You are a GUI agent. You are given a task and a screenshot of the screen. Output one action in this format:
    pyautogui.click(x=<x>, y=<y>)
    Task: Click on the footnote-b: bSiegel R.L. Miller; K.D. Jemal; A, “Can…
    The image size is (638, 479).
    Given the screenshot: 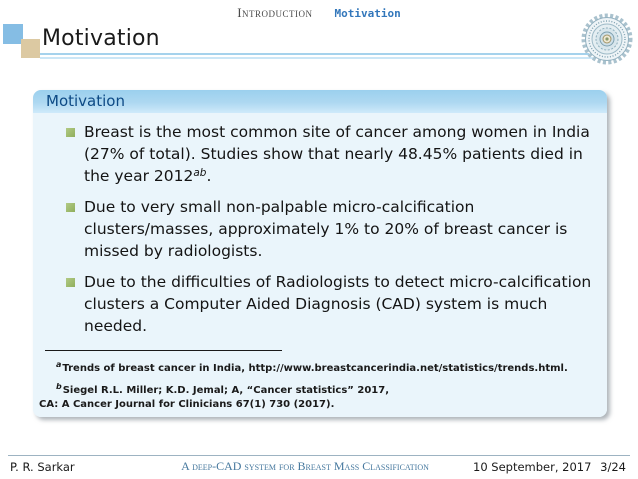 What is the action you would take?
    pyautogui.click(x=316, y=396)
    